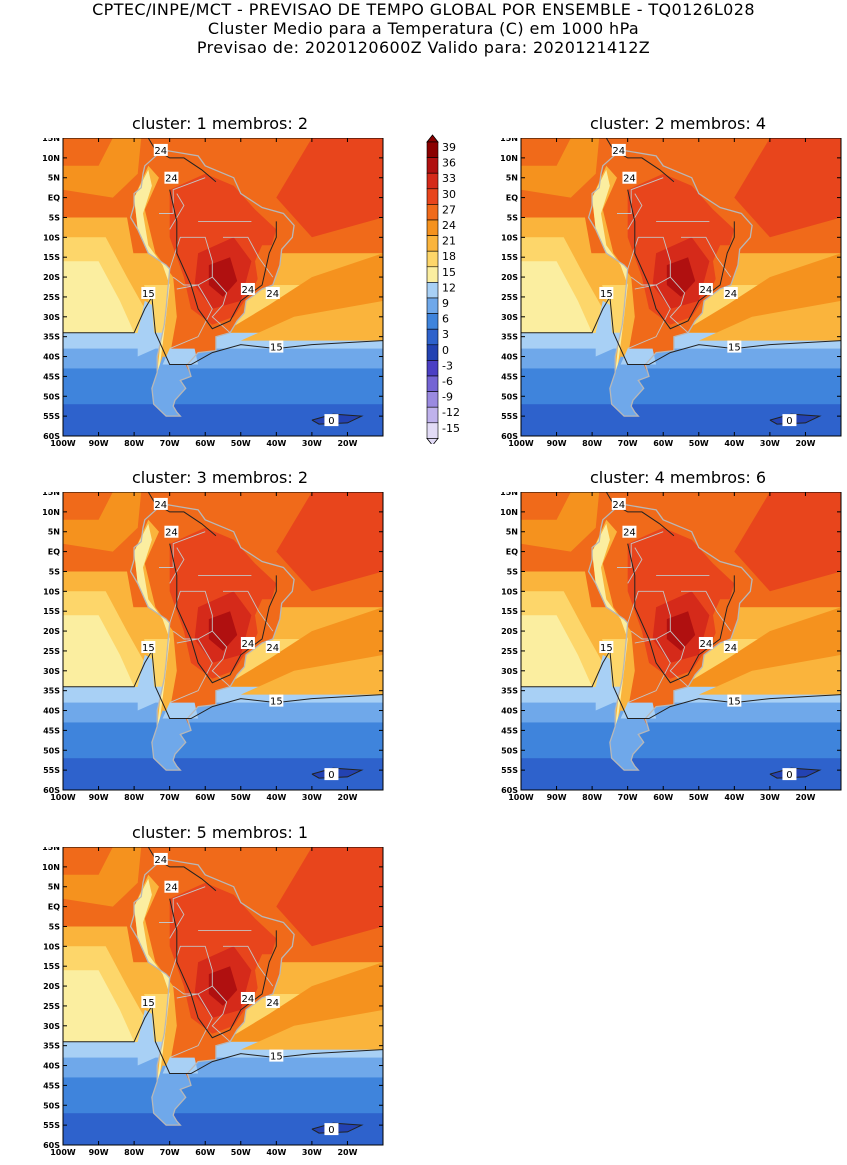 The width and height of the screenshot is (847, 1165). I want to click on colorbar-level-label: -15, so click(451, 428).